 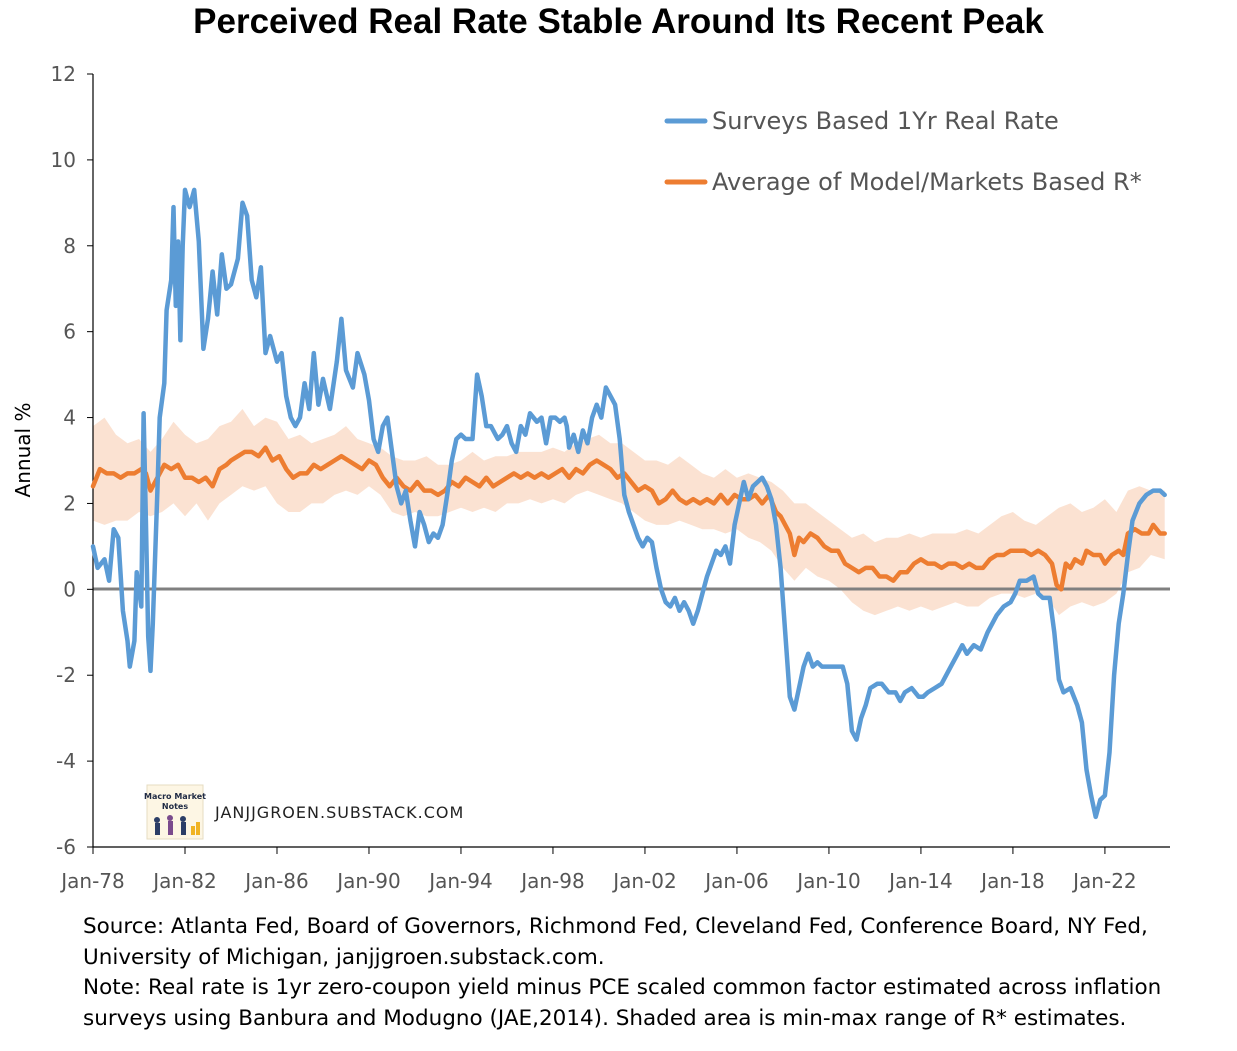 What do you see at coordinates (339, 812) in the screenshot?
I see `watermark-text: JANJJGROEN.SUBSTACK.COM` at bounding box center [339, 812].